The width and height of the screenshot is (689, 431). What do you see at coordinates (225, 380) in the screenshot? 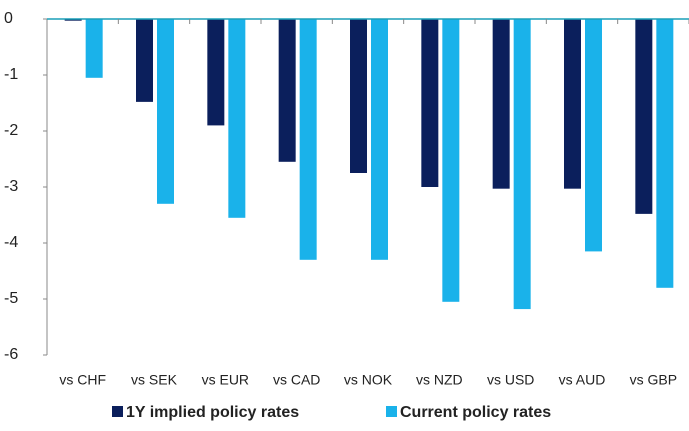
I see `x-tick-label: vs EUR` at bounding box center [225, 380].